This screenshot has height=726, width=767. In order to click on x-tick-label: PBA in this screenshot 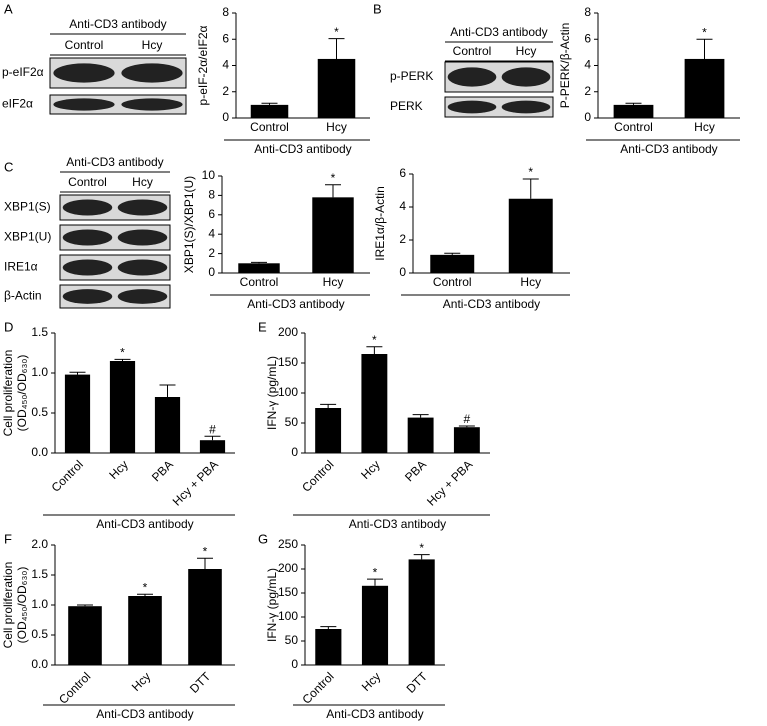, I will do `click(415, 470)`.